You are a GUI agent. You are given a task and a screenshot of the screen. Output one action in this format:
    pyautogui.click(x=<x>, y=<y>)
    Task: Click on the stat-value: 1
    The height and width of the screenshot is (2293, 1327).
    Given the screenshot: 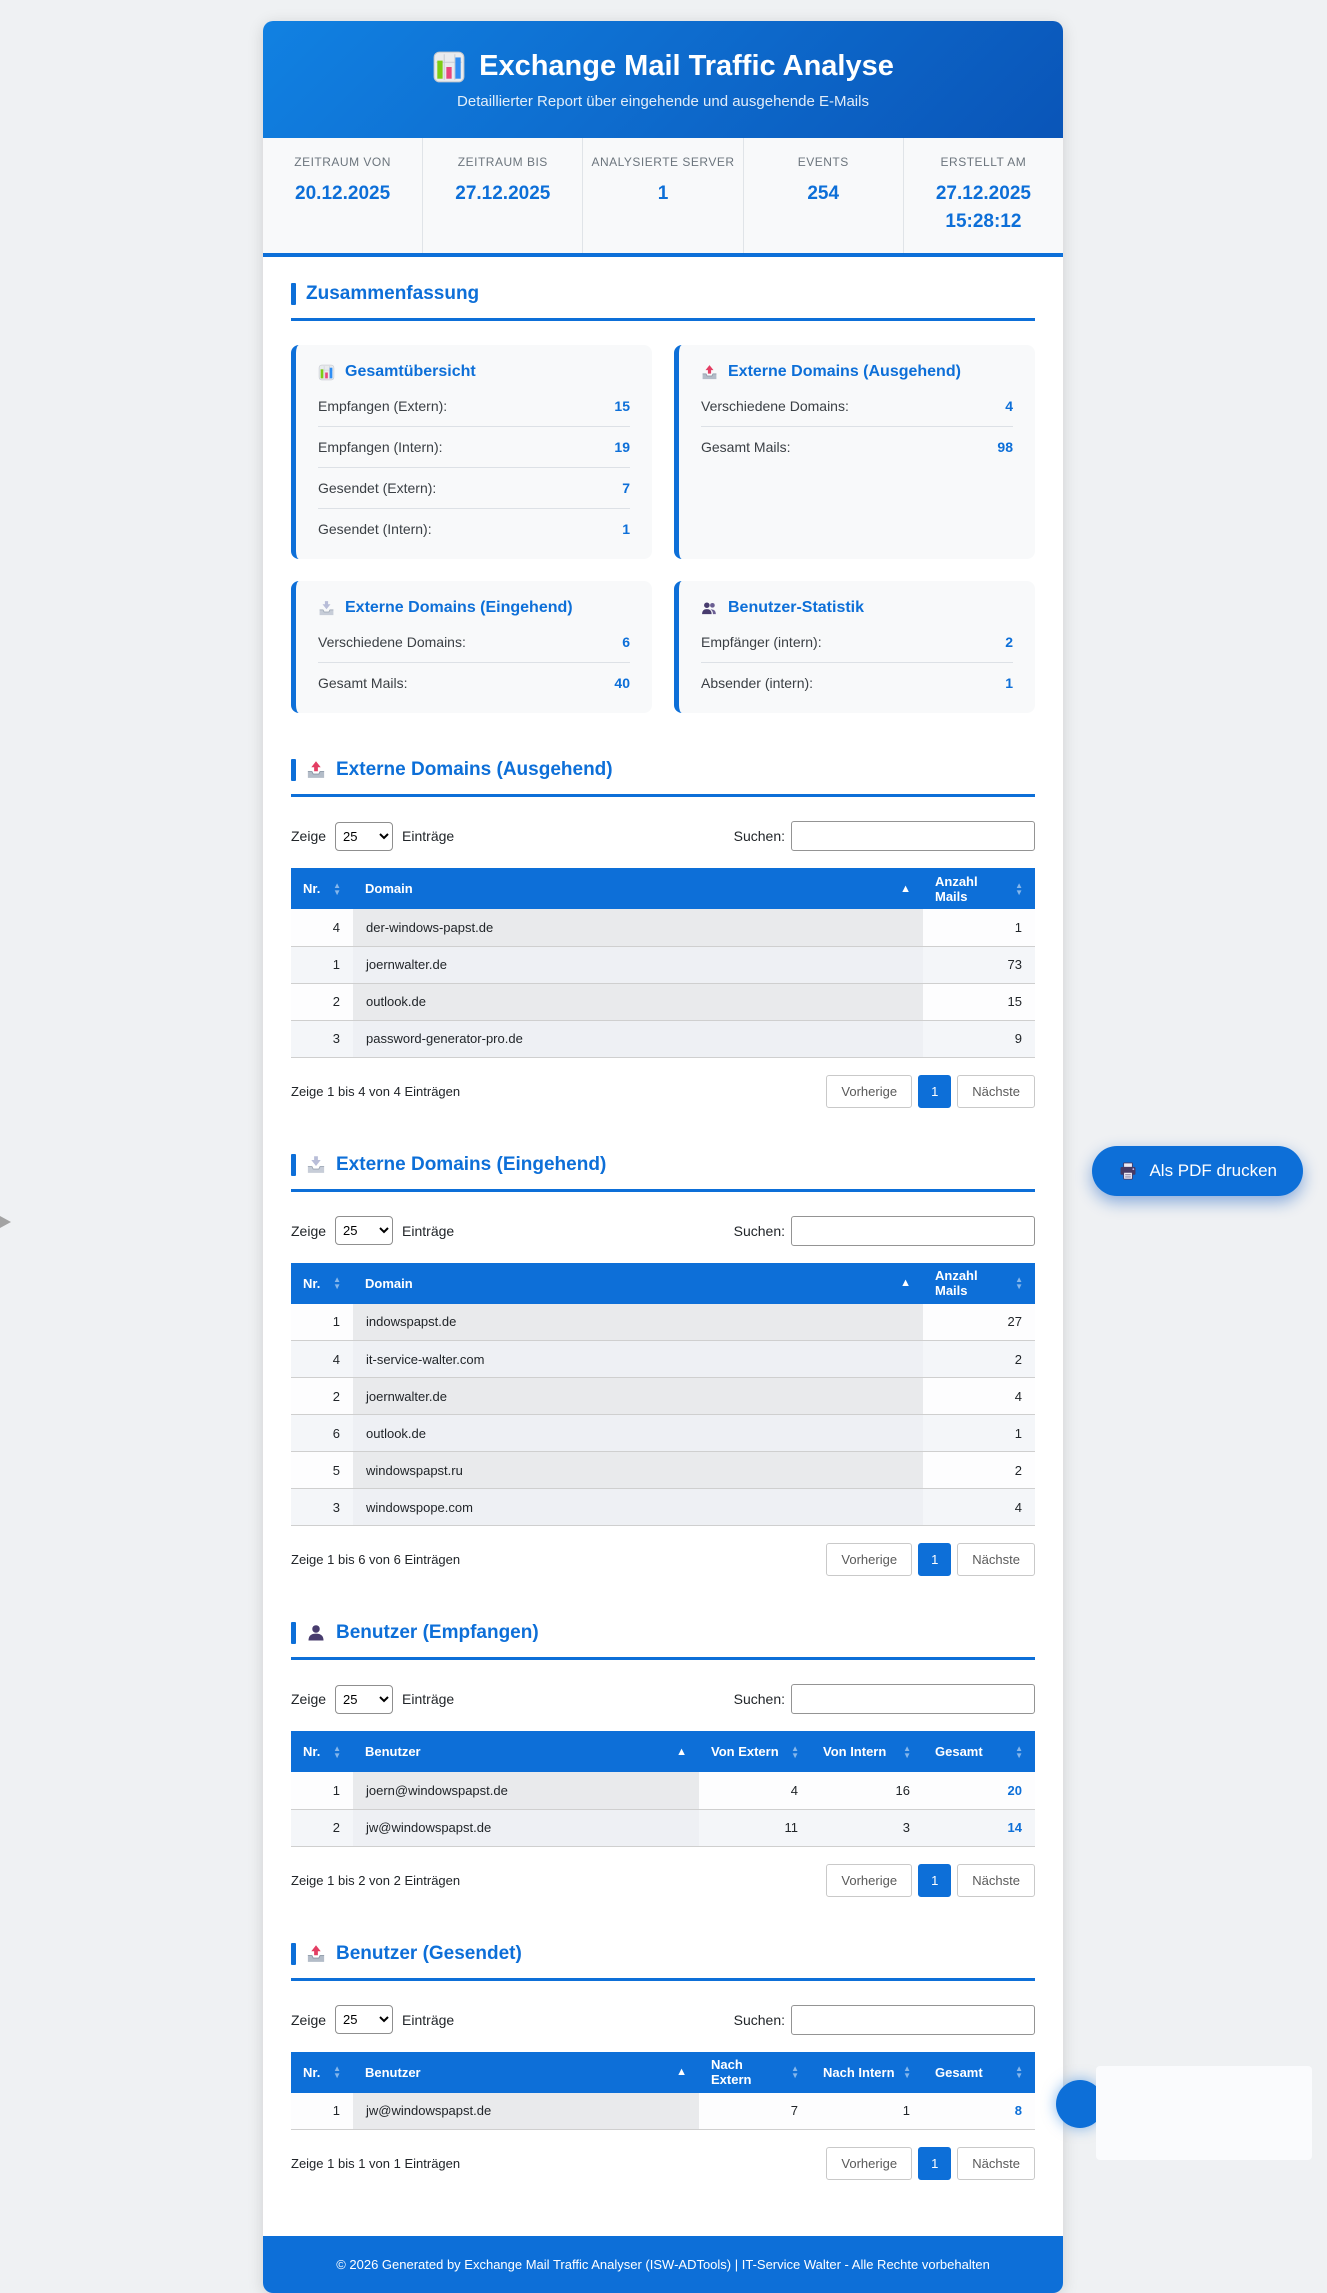 What is the action you would take?
    pyautogui.click(x=663, y=193)
    